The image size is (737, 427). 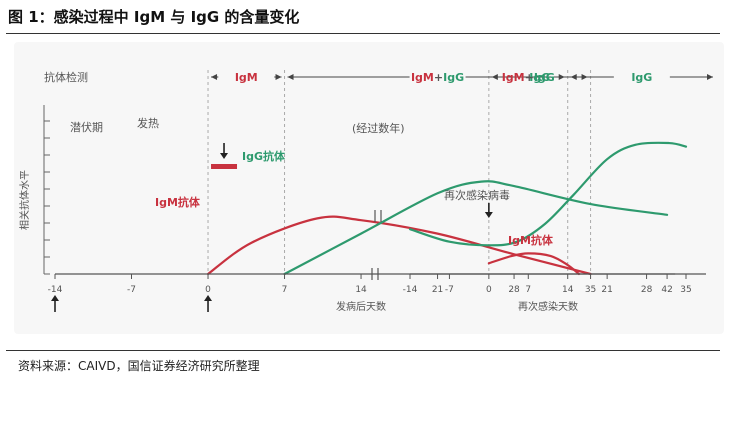 I want to click on years-label: (经过数年), so click(x=378, y=128).